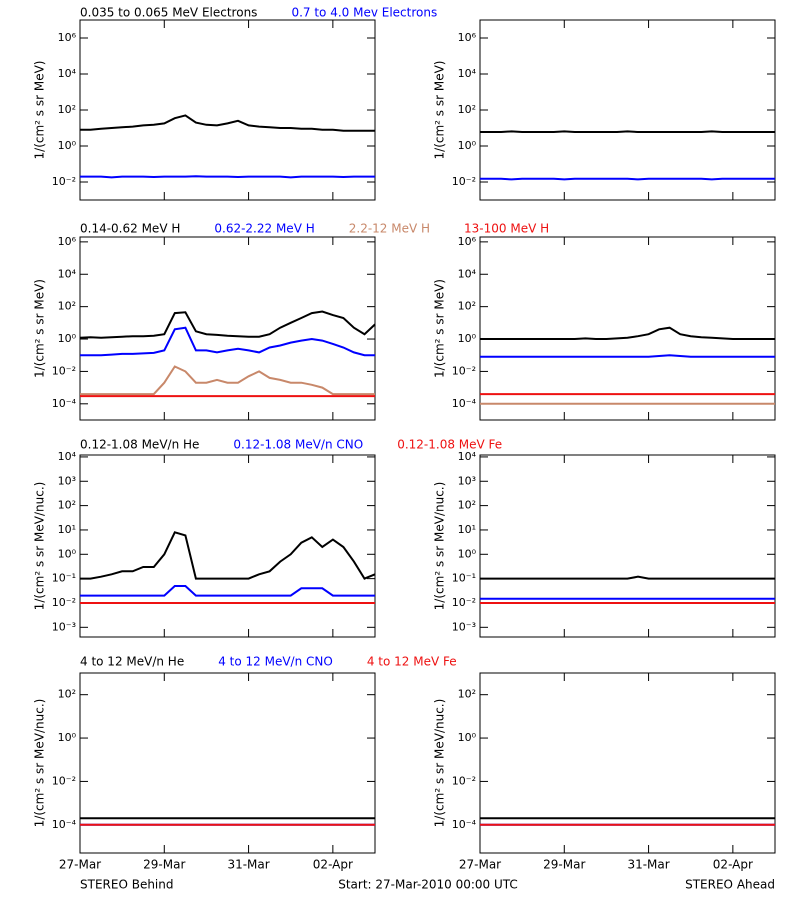 The image size is (800, 900). I want to click on footer-left: STEREO Behind, so click(127, 885).